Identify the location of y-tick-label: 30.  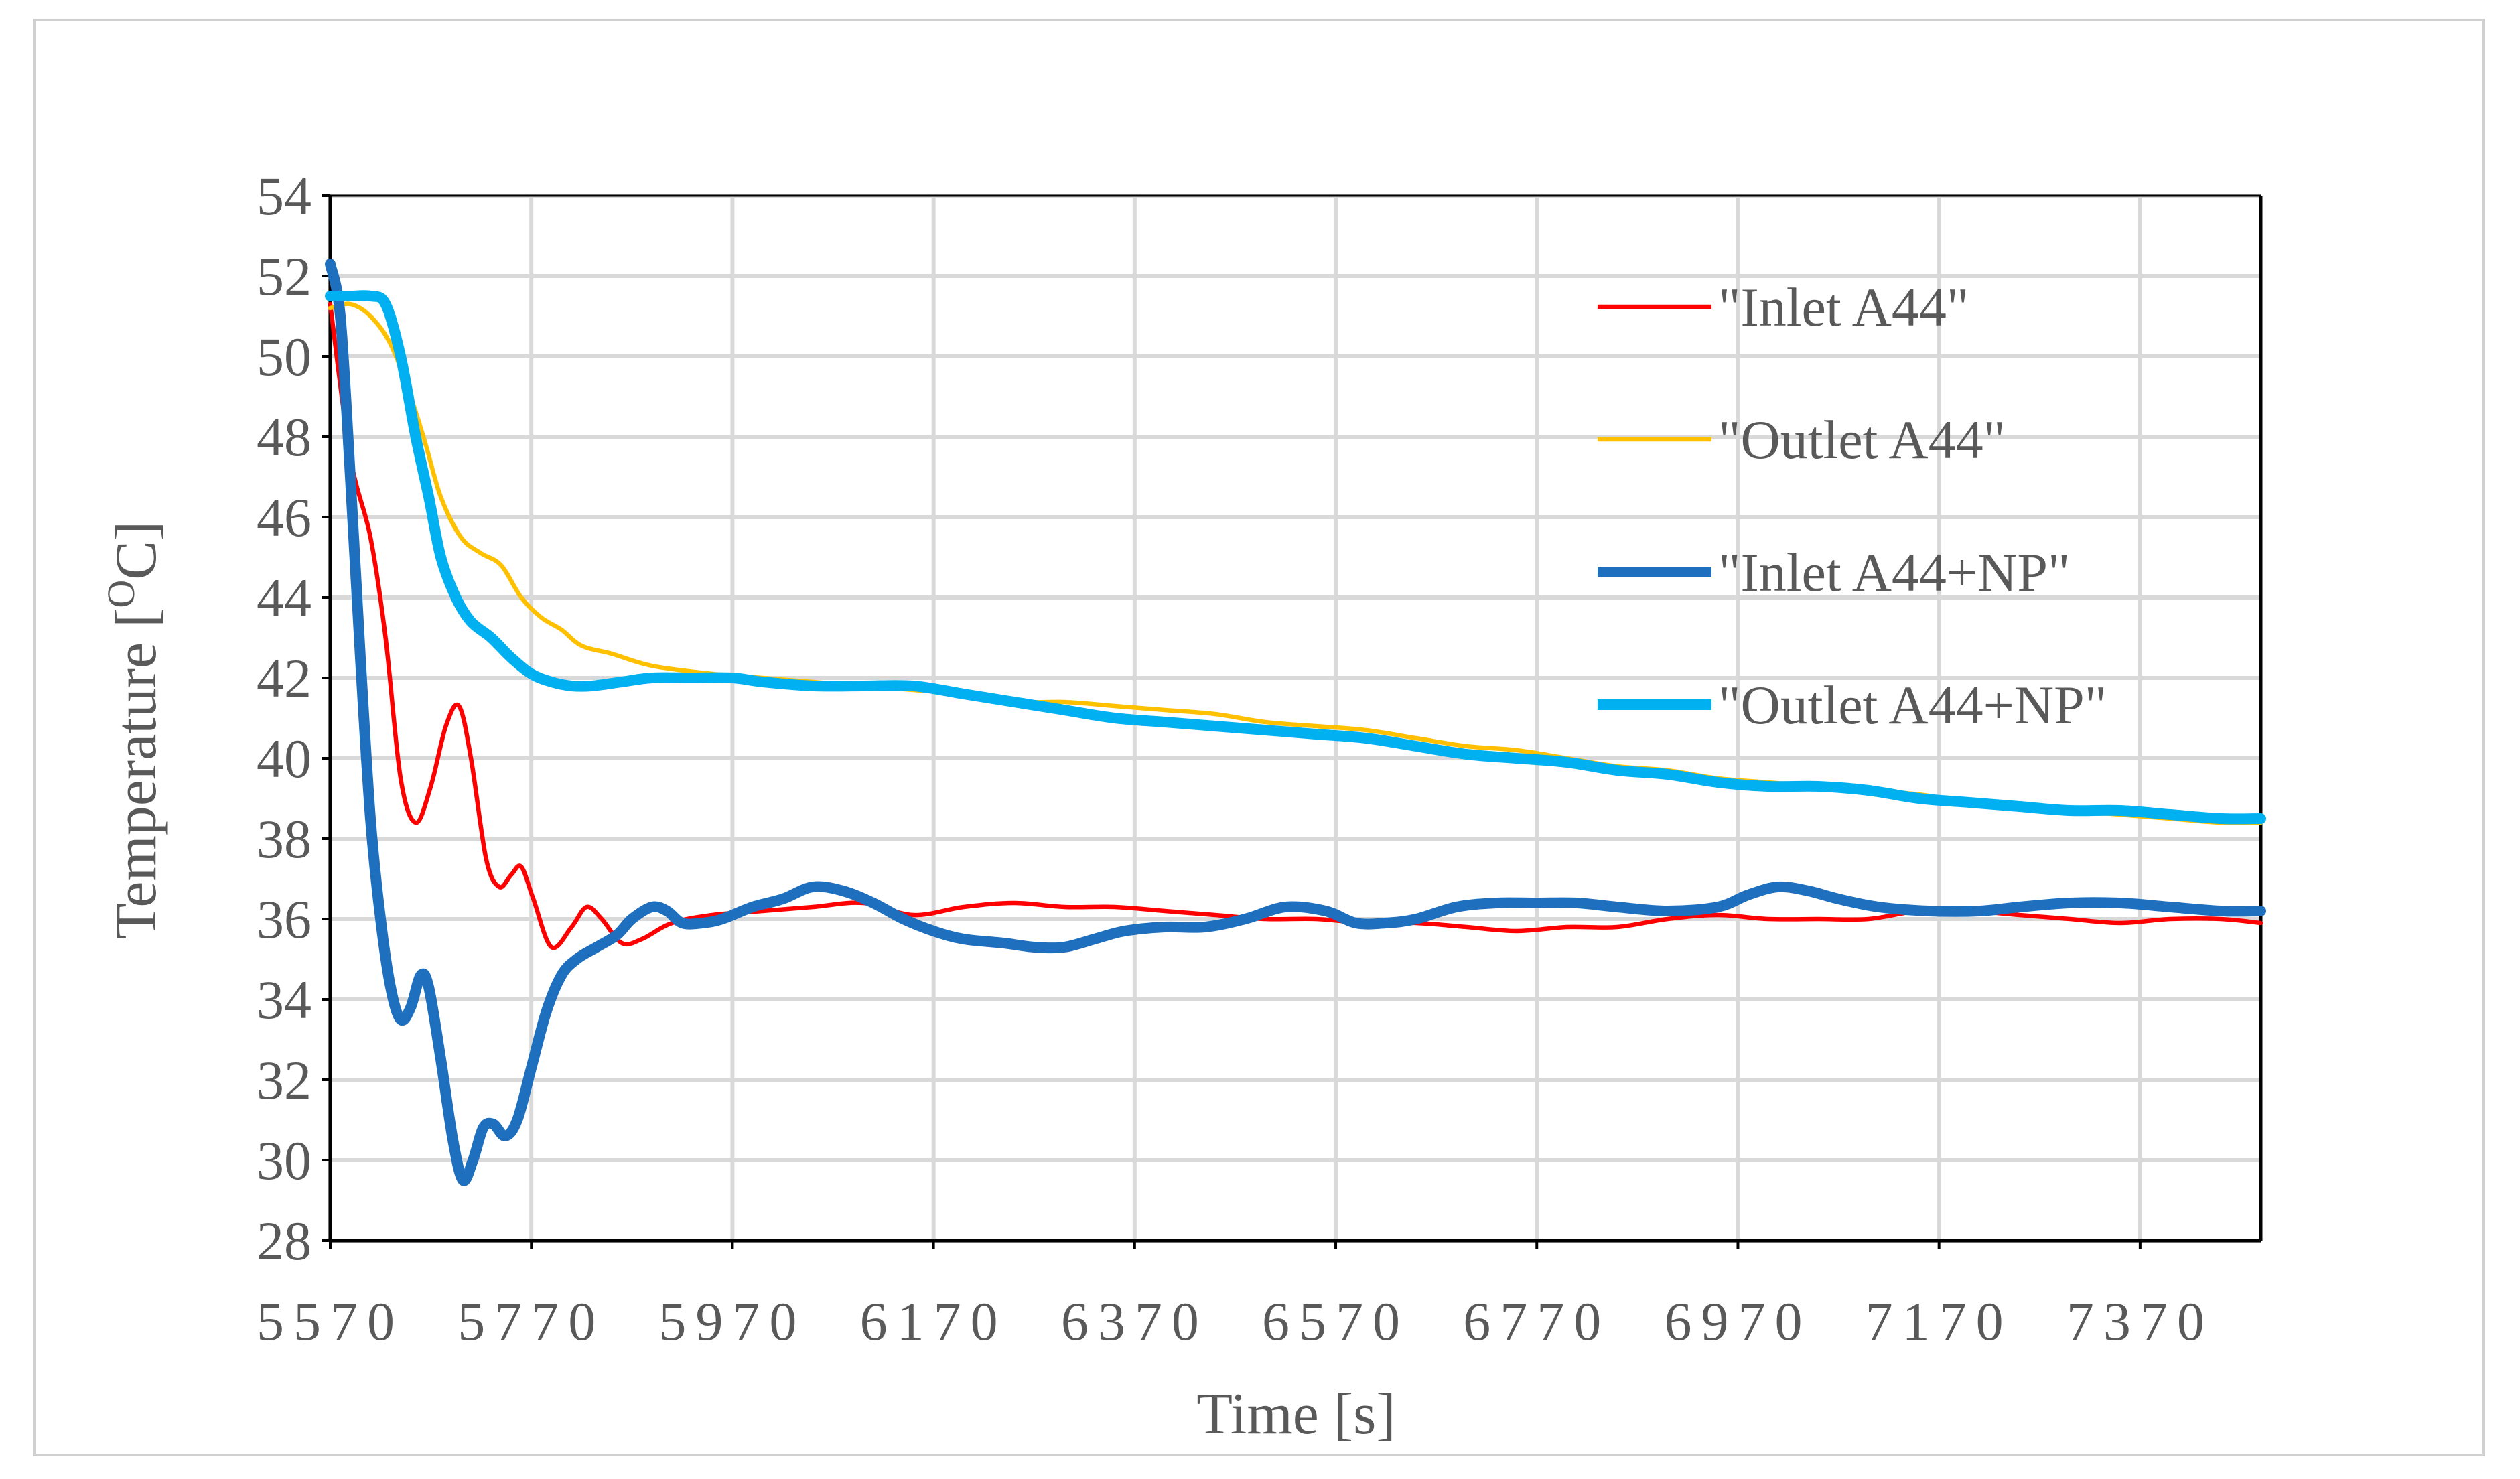
(284, 1160).